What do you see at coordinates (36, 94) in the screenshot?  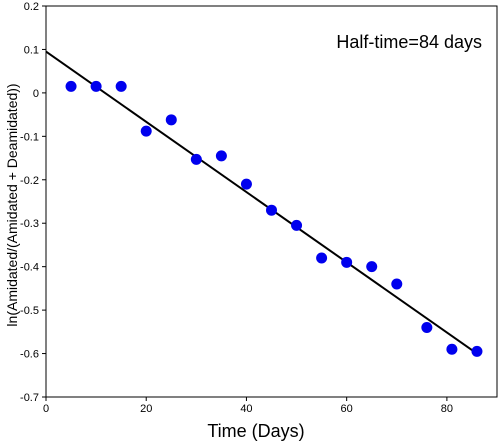 I see `y-tick-label: 0` at bounding box center [36, 94].